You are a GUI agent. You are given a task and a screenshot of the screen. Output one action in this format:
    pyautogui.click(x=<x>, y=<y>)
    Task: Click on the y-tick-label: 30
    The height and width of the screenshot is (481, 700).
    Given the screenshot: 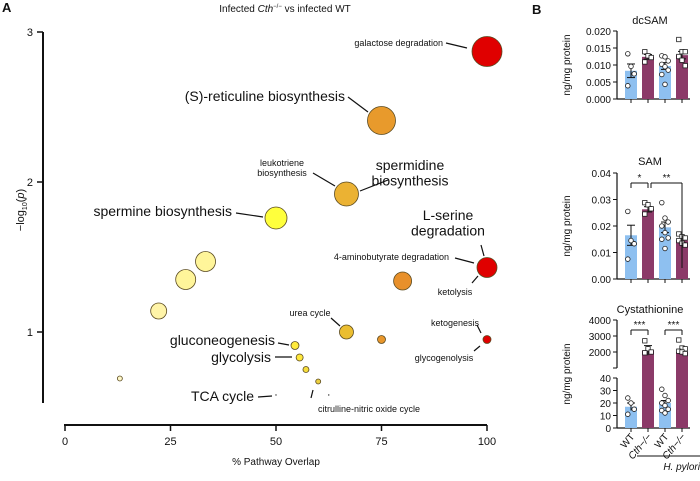 What is the action you would take?
    pyautogui.click(x=606, y=392)
    